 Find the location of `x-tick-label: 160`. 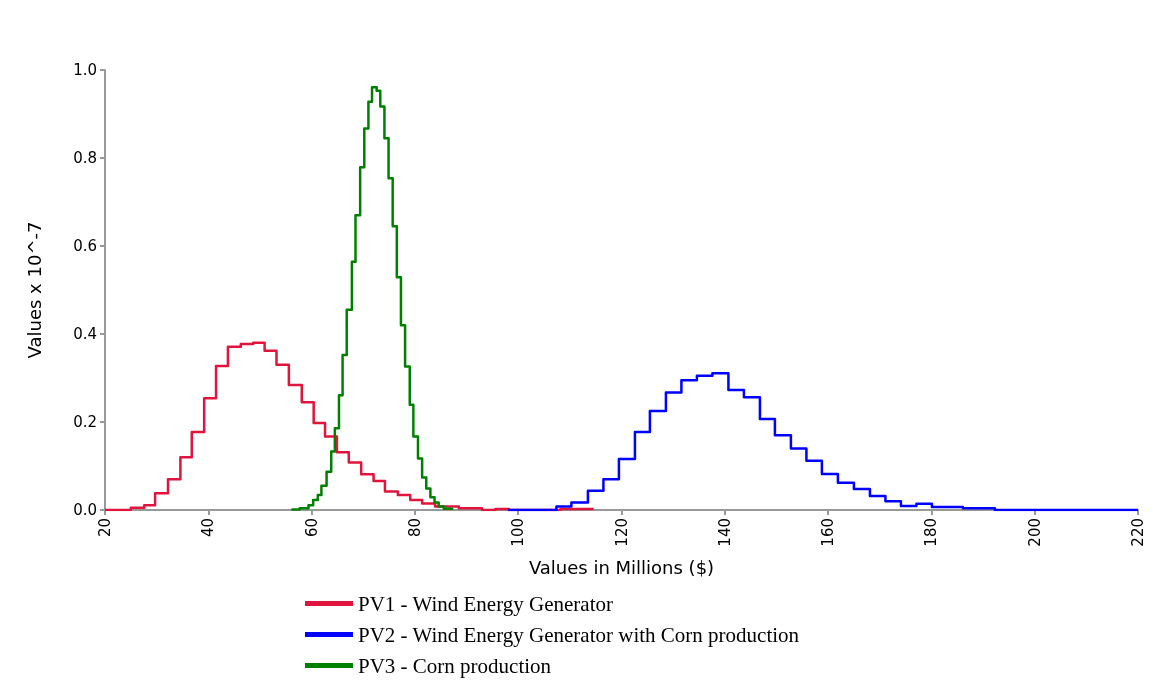

x-tick-label: 160 is located at coordinates (828, 532).